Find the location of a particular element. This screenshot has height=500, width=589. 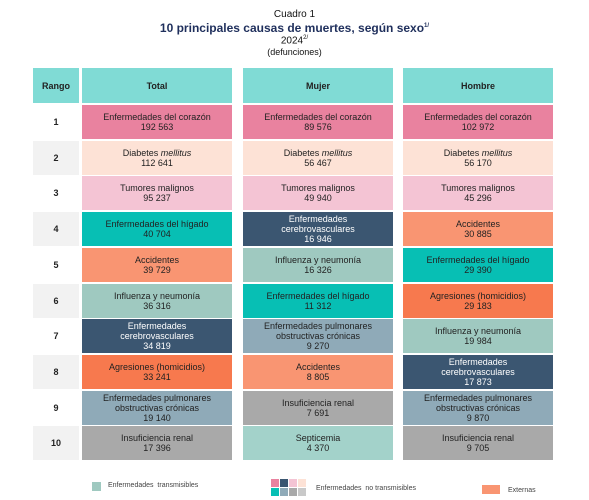

cause-value: 19 984 is located at coordinates (478, 341).